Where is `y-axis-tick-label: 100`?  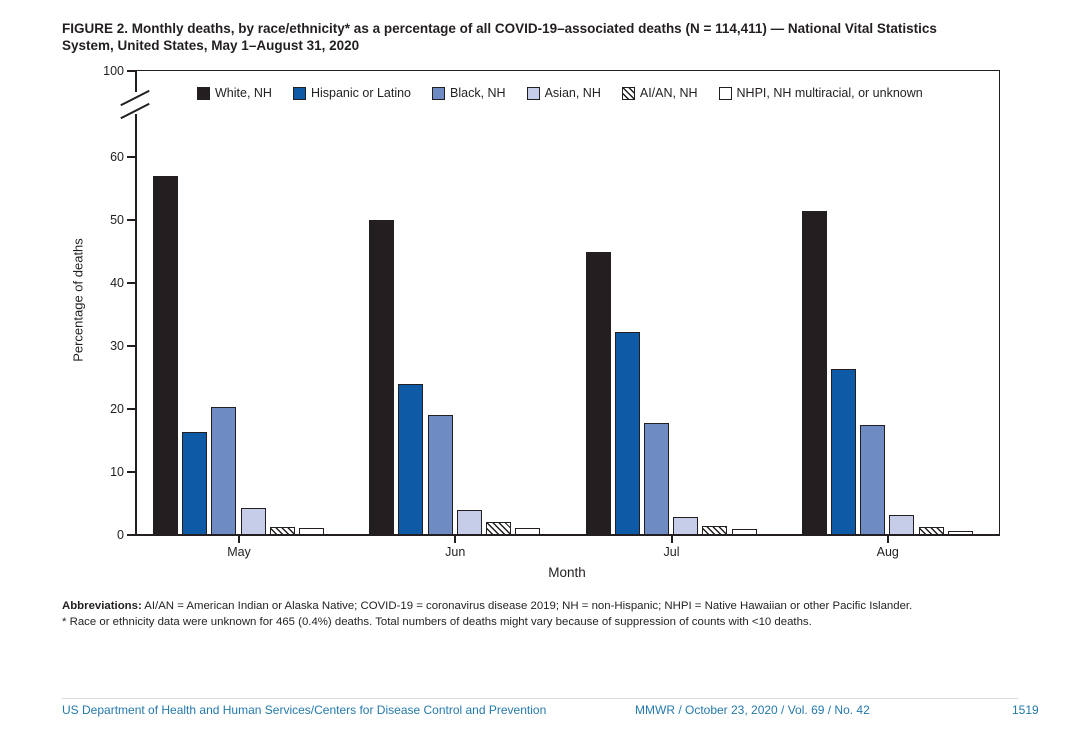
y-axis-tick-label: 100 is located at coordinates (113, 71).